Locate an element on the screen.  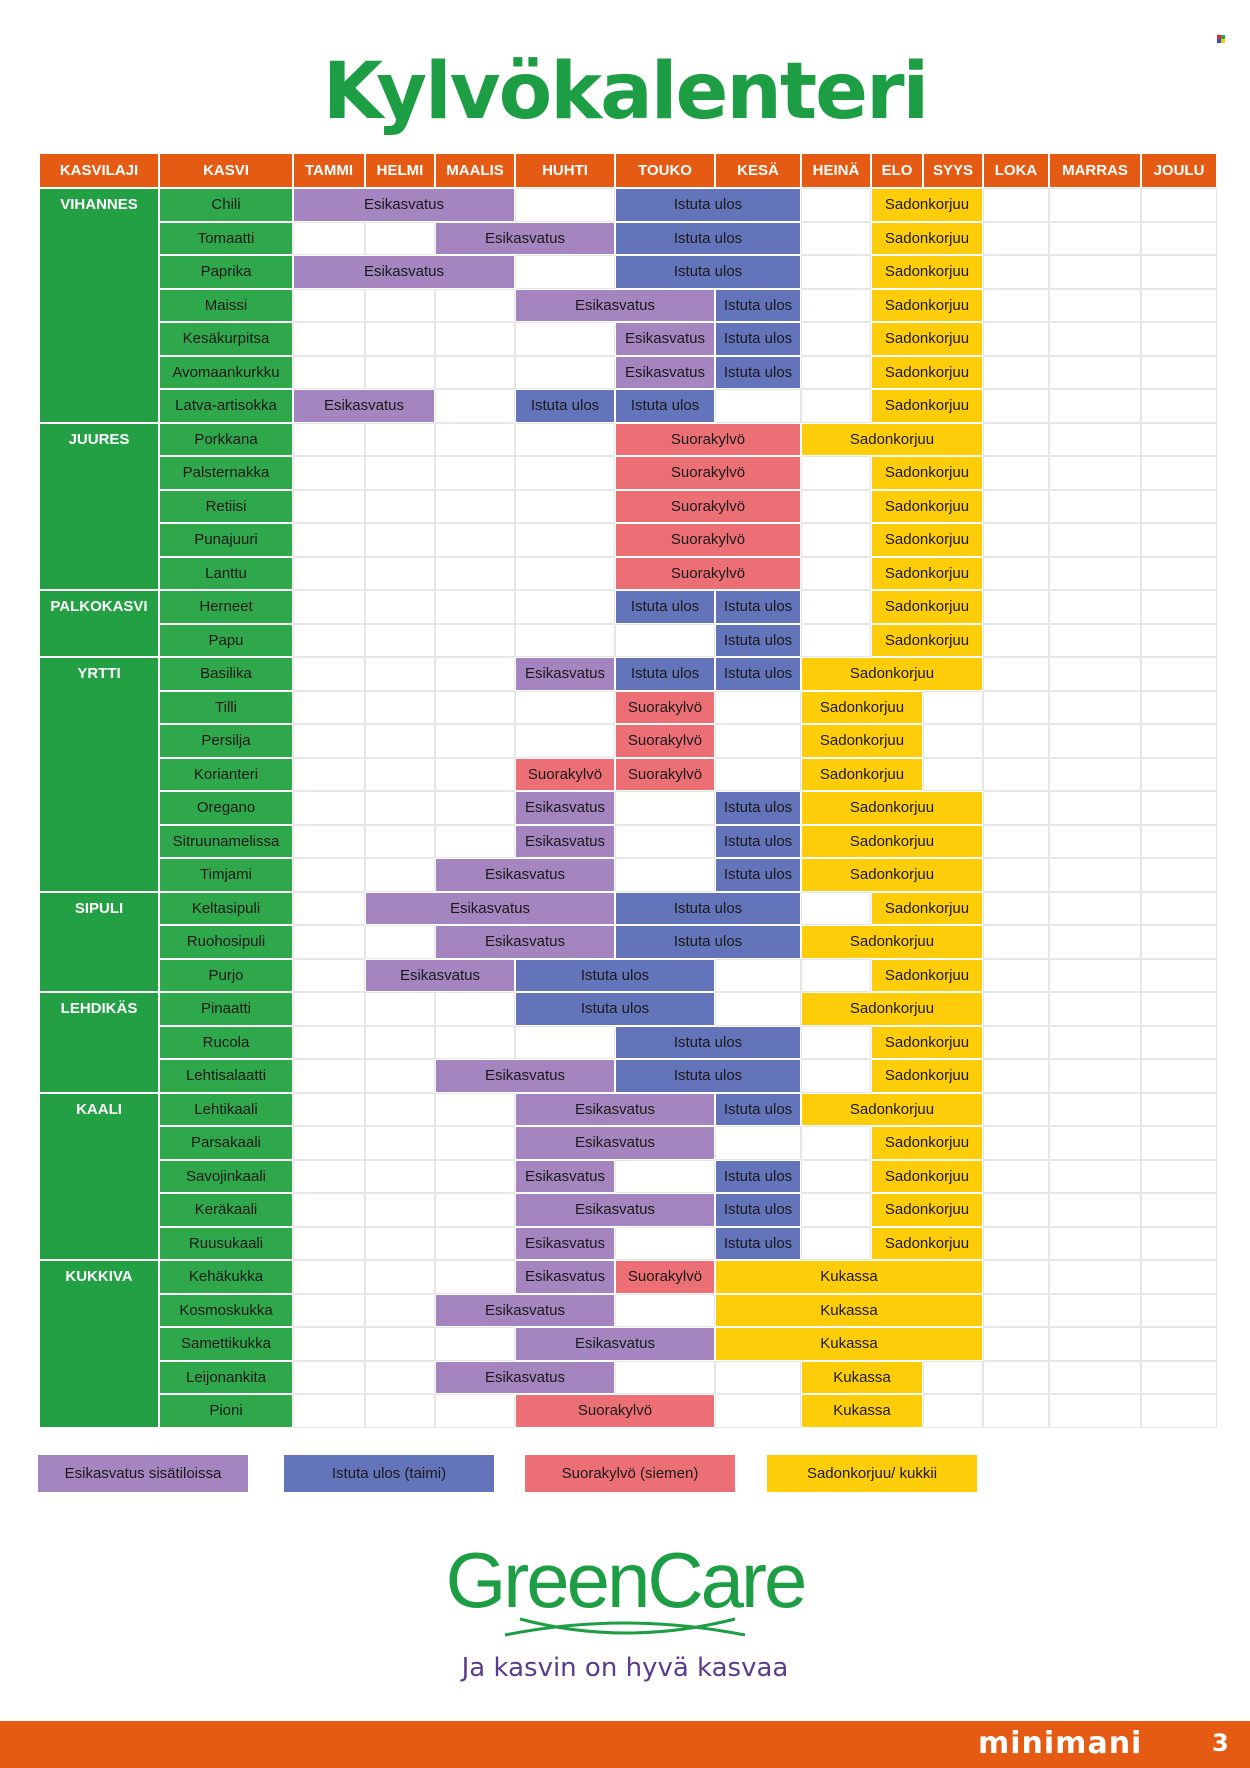
table-row: LEHDIKÄS Pinaatti Istuta ulos Sadonkorjuu is located at coordinates (628, 1042).